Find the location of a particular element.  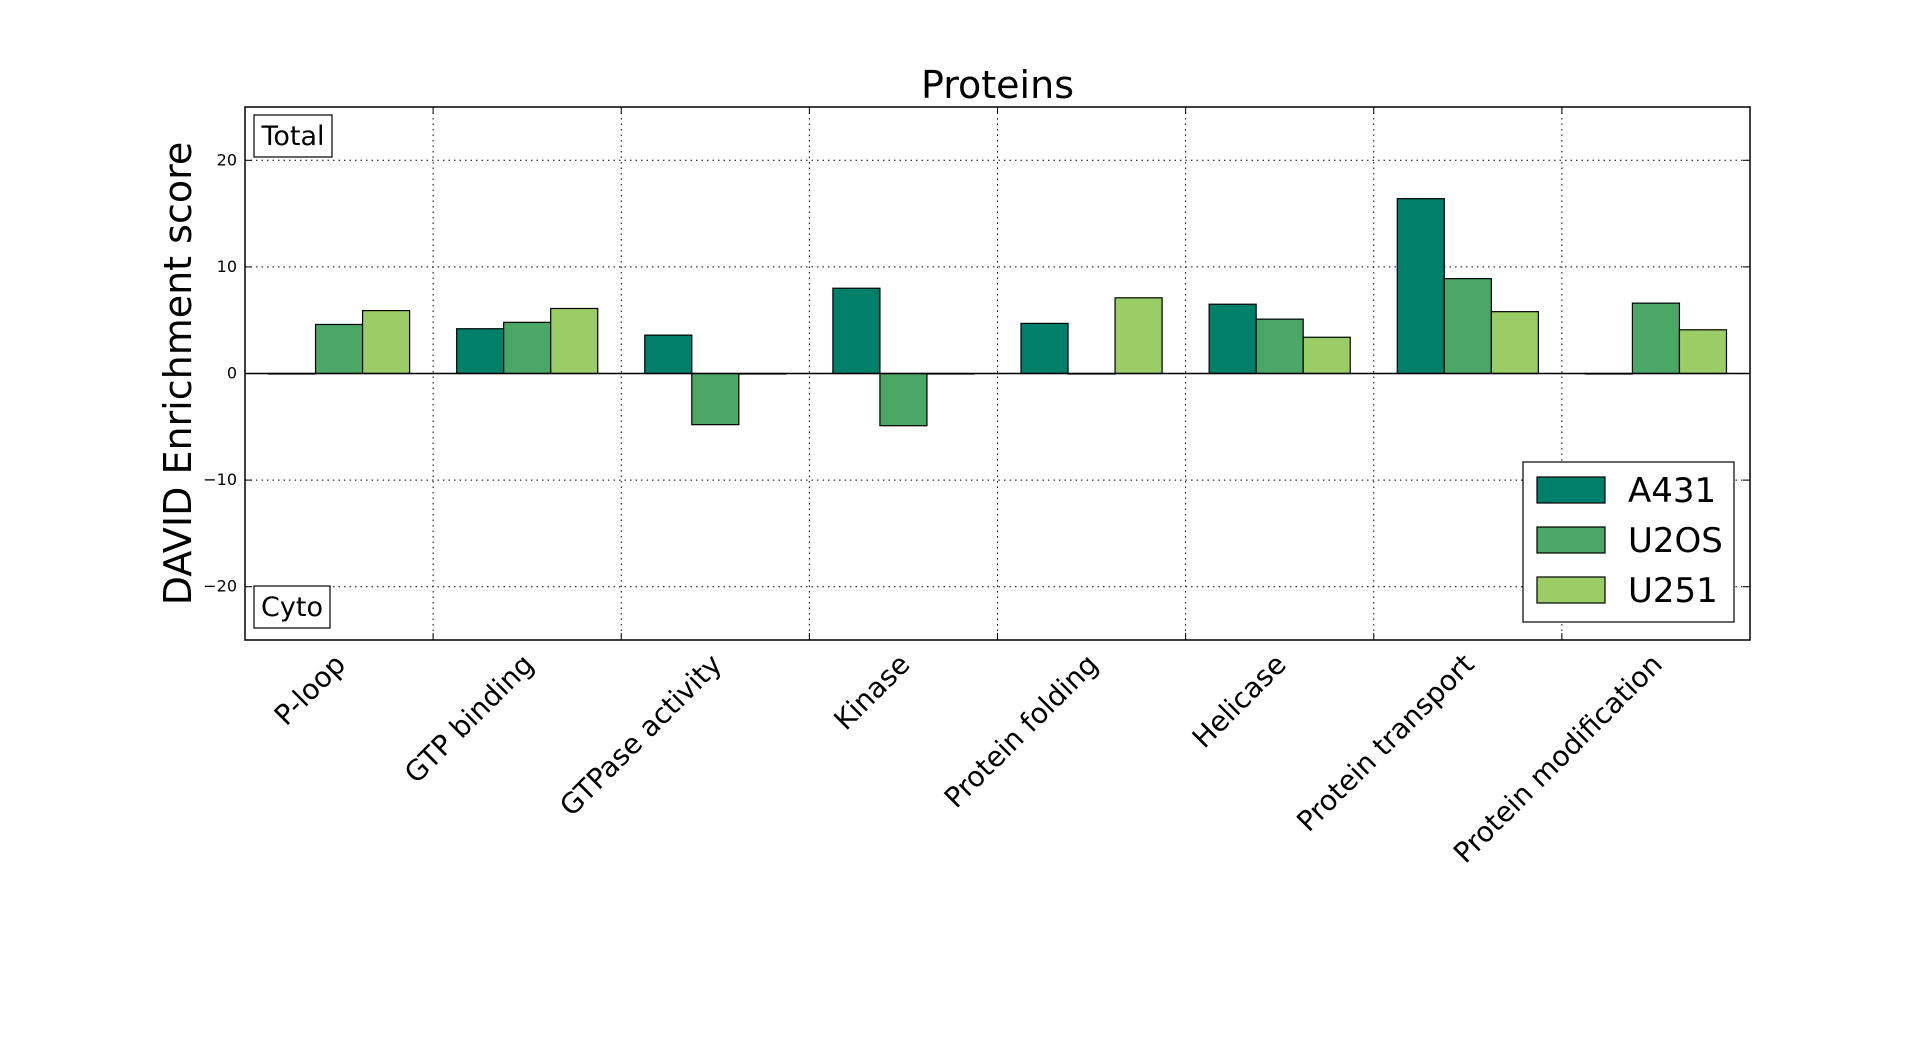

chart-title: Proteins is located at coordinates (997, 85).